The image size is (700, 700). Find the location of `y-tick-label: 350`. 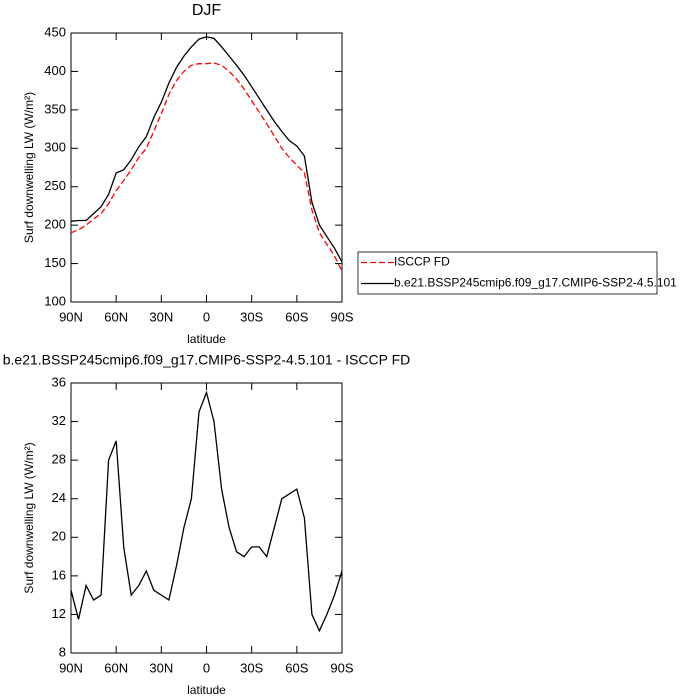

y-tick-label: 350 is located at coordinates (55, 108).